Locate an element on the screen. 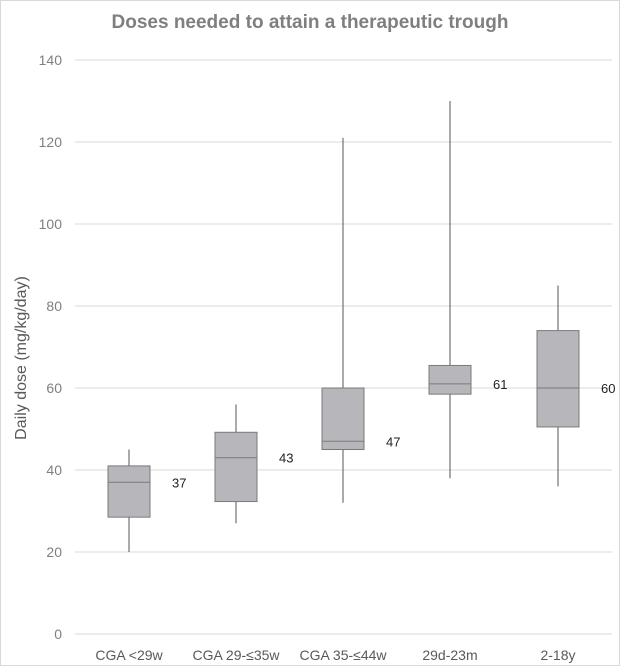 This screenshot has height=666, width=620. y-tick-label-120: 120 is located at coordinates (51, 142).